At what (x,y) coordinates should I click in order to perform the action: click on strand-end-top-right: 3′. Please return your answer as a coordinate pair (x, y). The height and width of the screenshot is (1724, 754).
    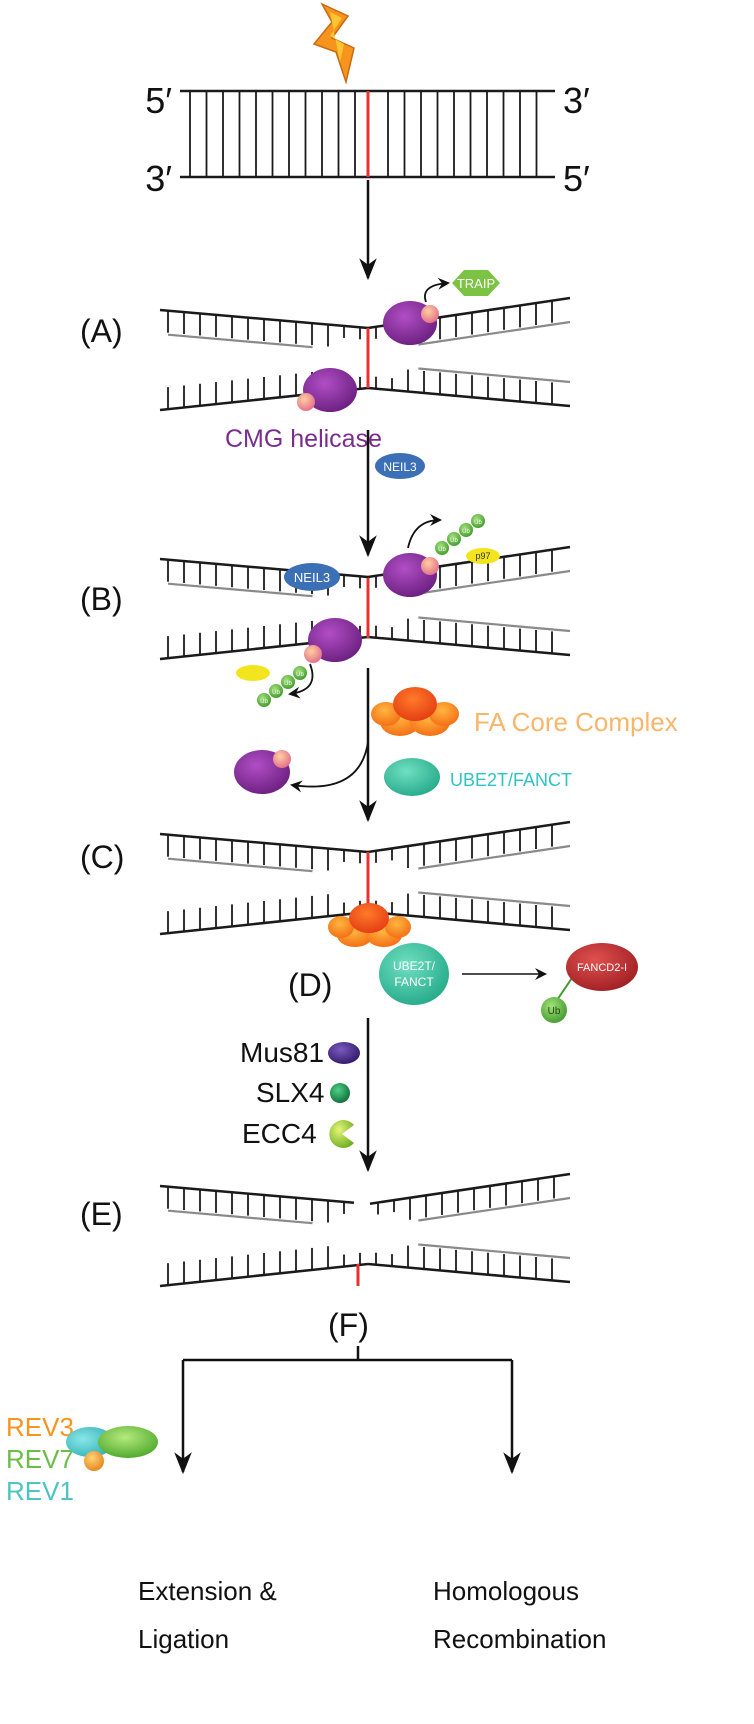
    Looking at the image, I should click on (576, 100).